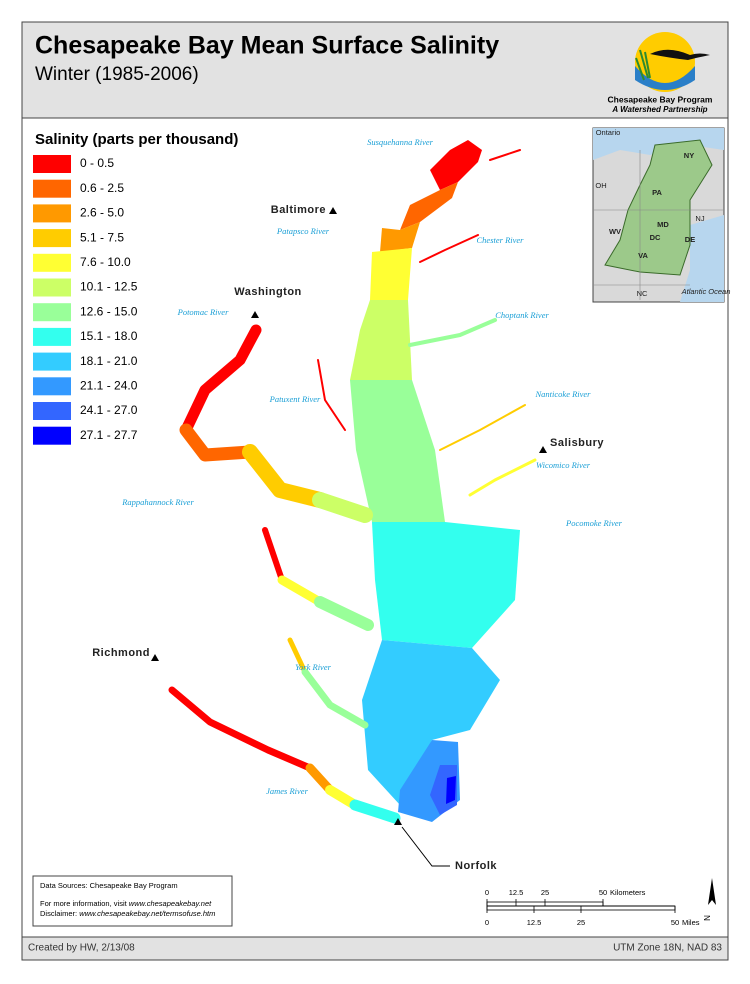 This screenshot has height=984, width=750. What do you see at coordinates (667, 948) in the screenshot?
I see `footer-projection: UTM Zone 18N, NAD 83` at bounding box center [667, 948].